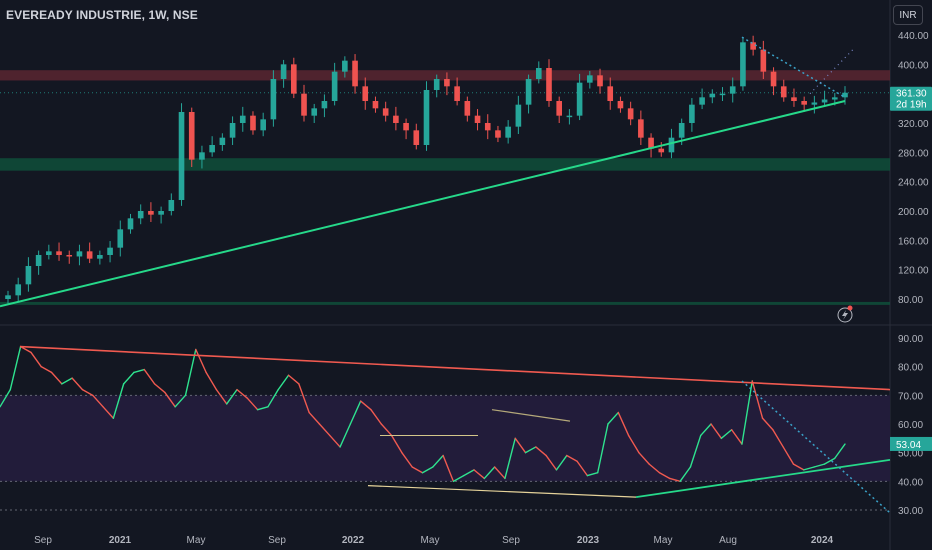  Describe the element at coordinates (277, 540) in the screenshot. I see `x-axis-label: Sep` at that location.